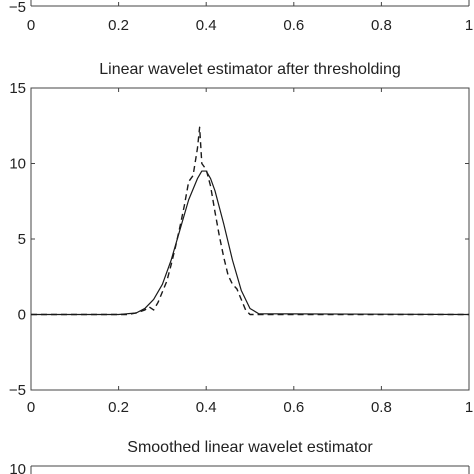 Image resolution: width=474 pixels, height=474 pixels. What do you see at coordinates (17, 164) in the screenshot?
I see `main-panel-ytick-label: 10` at bounding box center [17, 164].